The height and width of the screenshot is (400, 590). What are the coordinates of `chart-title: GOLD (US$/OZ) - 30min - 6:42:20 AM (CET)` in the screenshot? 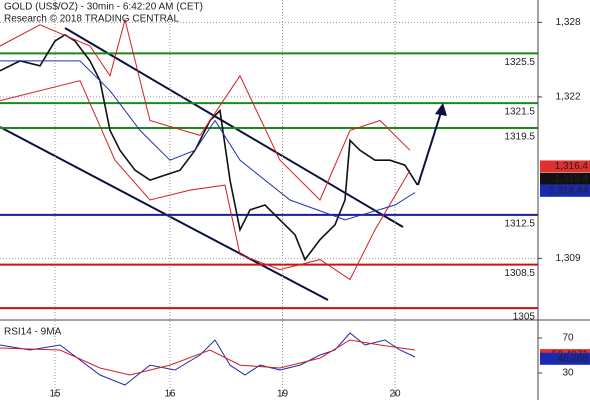 It's located at (103, 7).